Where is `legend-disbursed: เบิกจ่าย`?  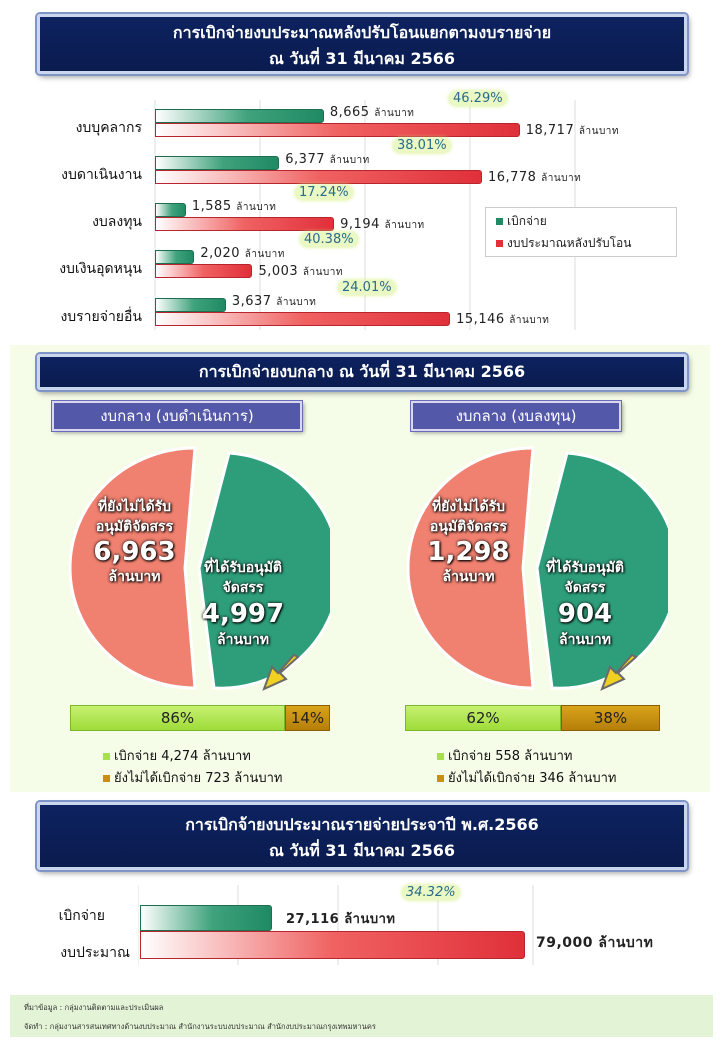 legend-disbursed: เบิกจ่าย is located at coordinates (521, 221).